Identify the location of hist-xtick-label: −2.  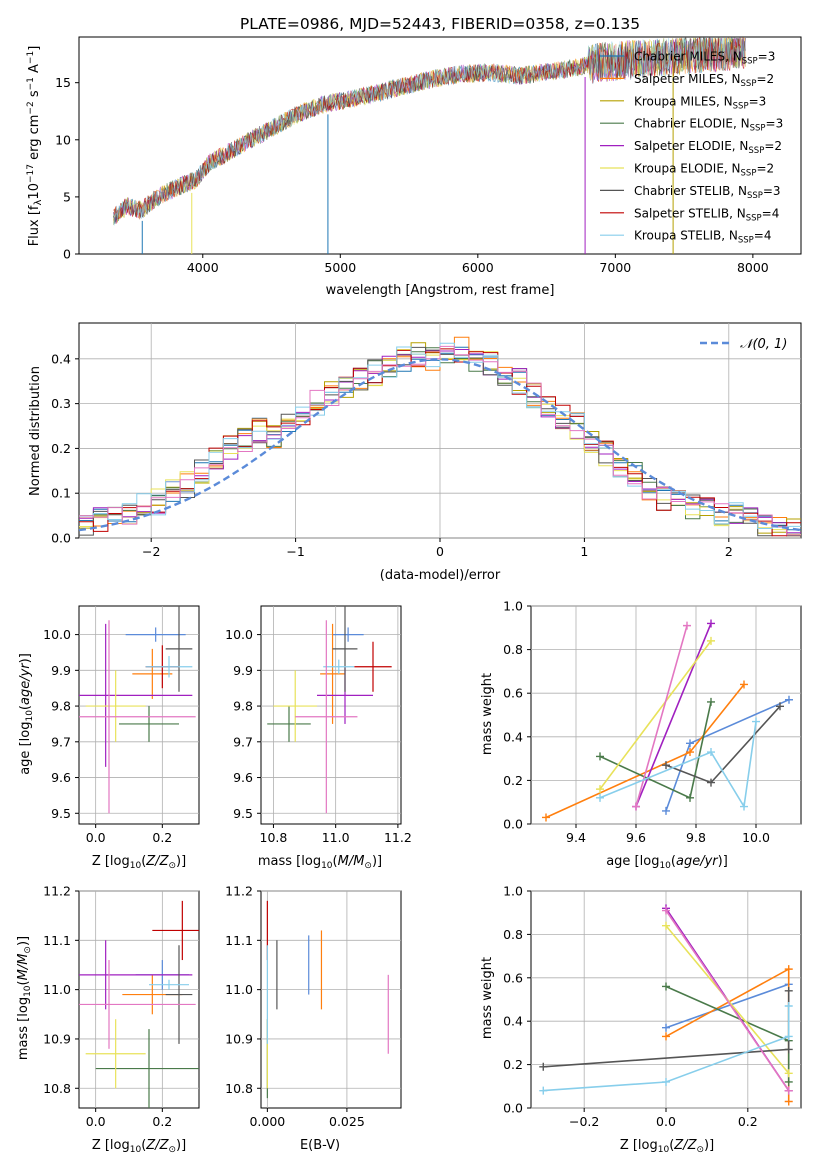
(151, 551).